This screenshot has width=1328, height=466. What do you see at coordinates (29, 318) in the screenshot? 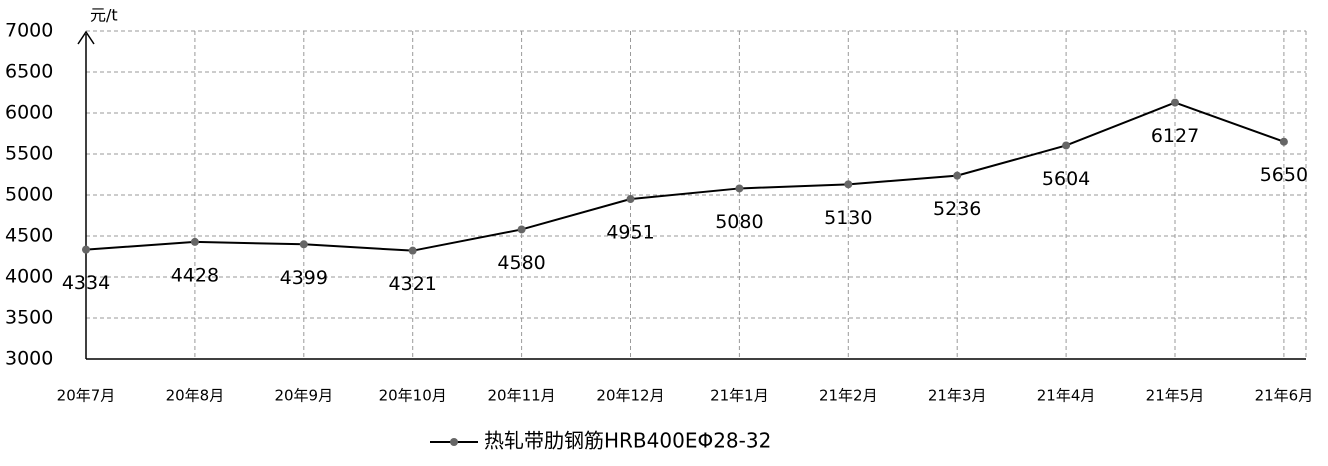
I see `y-tick-label: 3500` at bounding box center [29, 318].